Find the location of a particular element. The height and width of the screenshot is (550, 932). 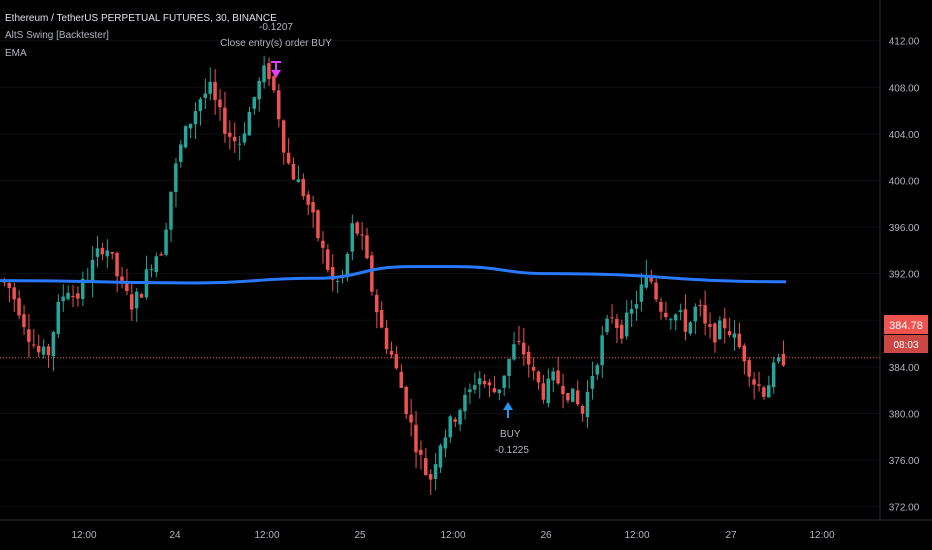

close-order-label: Close entry(s) order BUY is located at coordinates (276, 43).